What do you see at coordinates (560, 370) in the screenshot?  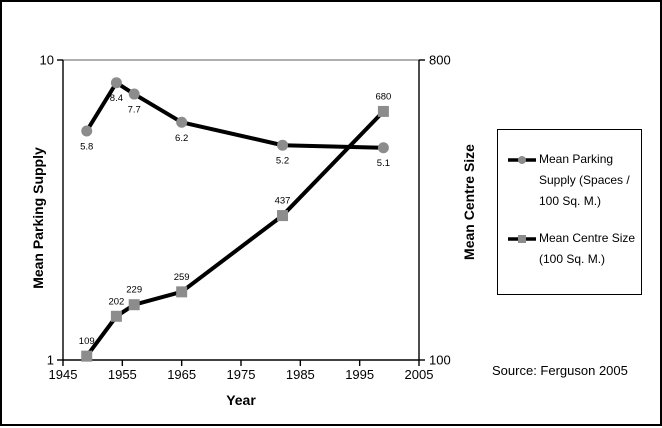 I see `source-note: Source: Ferguson 2005` at bounding box center [560, 370].